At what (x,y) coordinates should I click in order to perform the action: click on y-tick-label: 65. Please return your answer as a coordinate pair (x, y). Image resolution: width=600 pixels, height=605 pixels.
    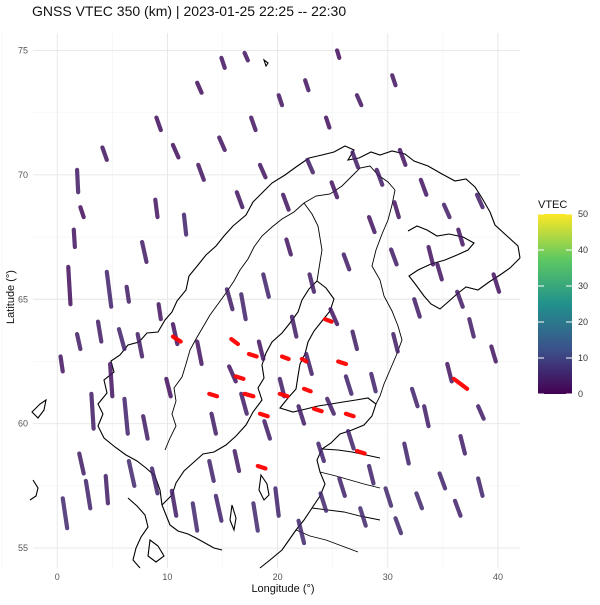
    Looking at the image, I should click on (23, 299).